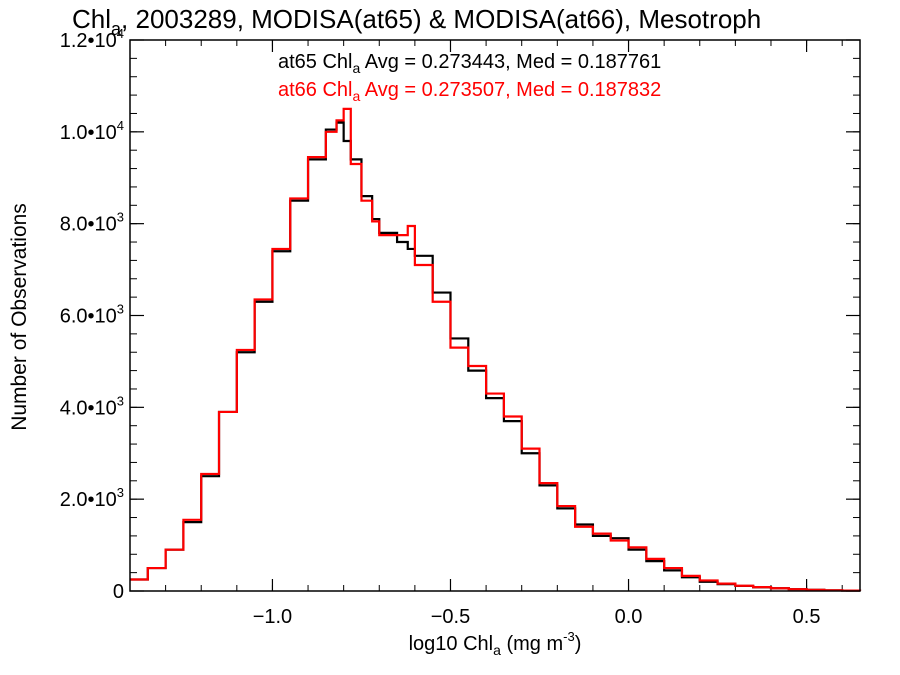 The height and width of the screenshot is (675, 900). Describe the element at coordinates (469, 91) in the screenshot. I see `annotation-at66: at66 Chla Avg = 0.273507, Med = 0.187832` at that location.